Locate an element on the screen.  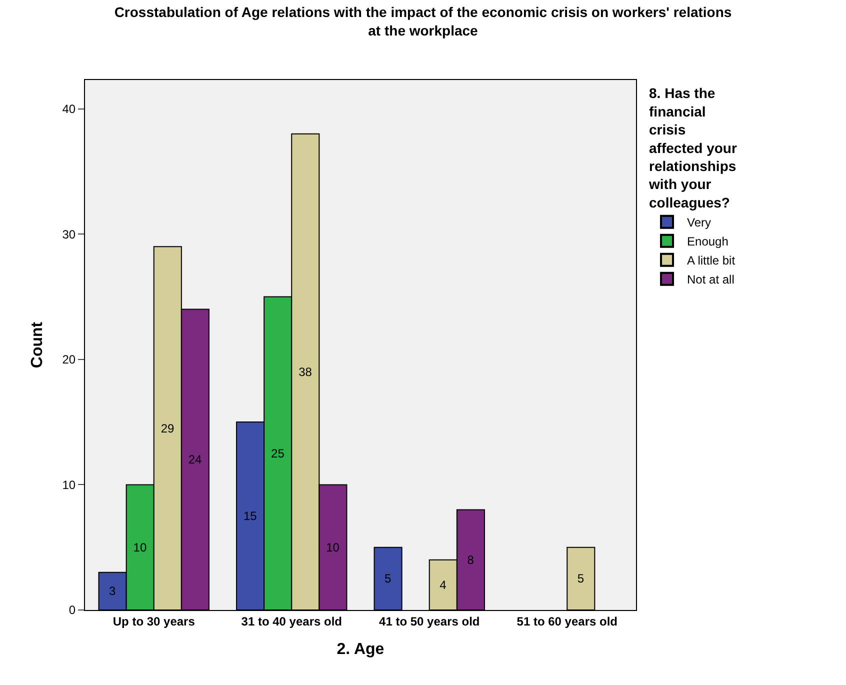
y-tick-label: 20 is located at coordinates (69, 359).